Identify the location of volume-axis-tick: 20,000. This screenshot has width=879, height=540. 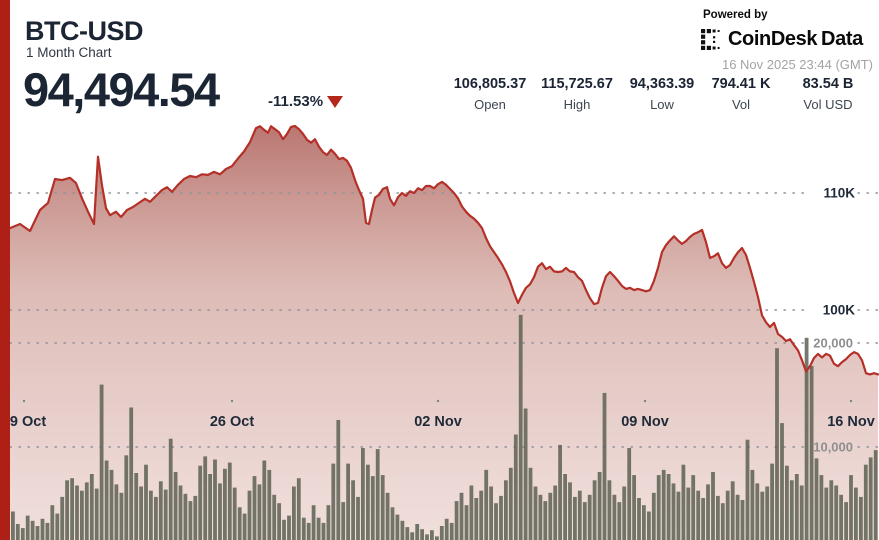
(833, 343).